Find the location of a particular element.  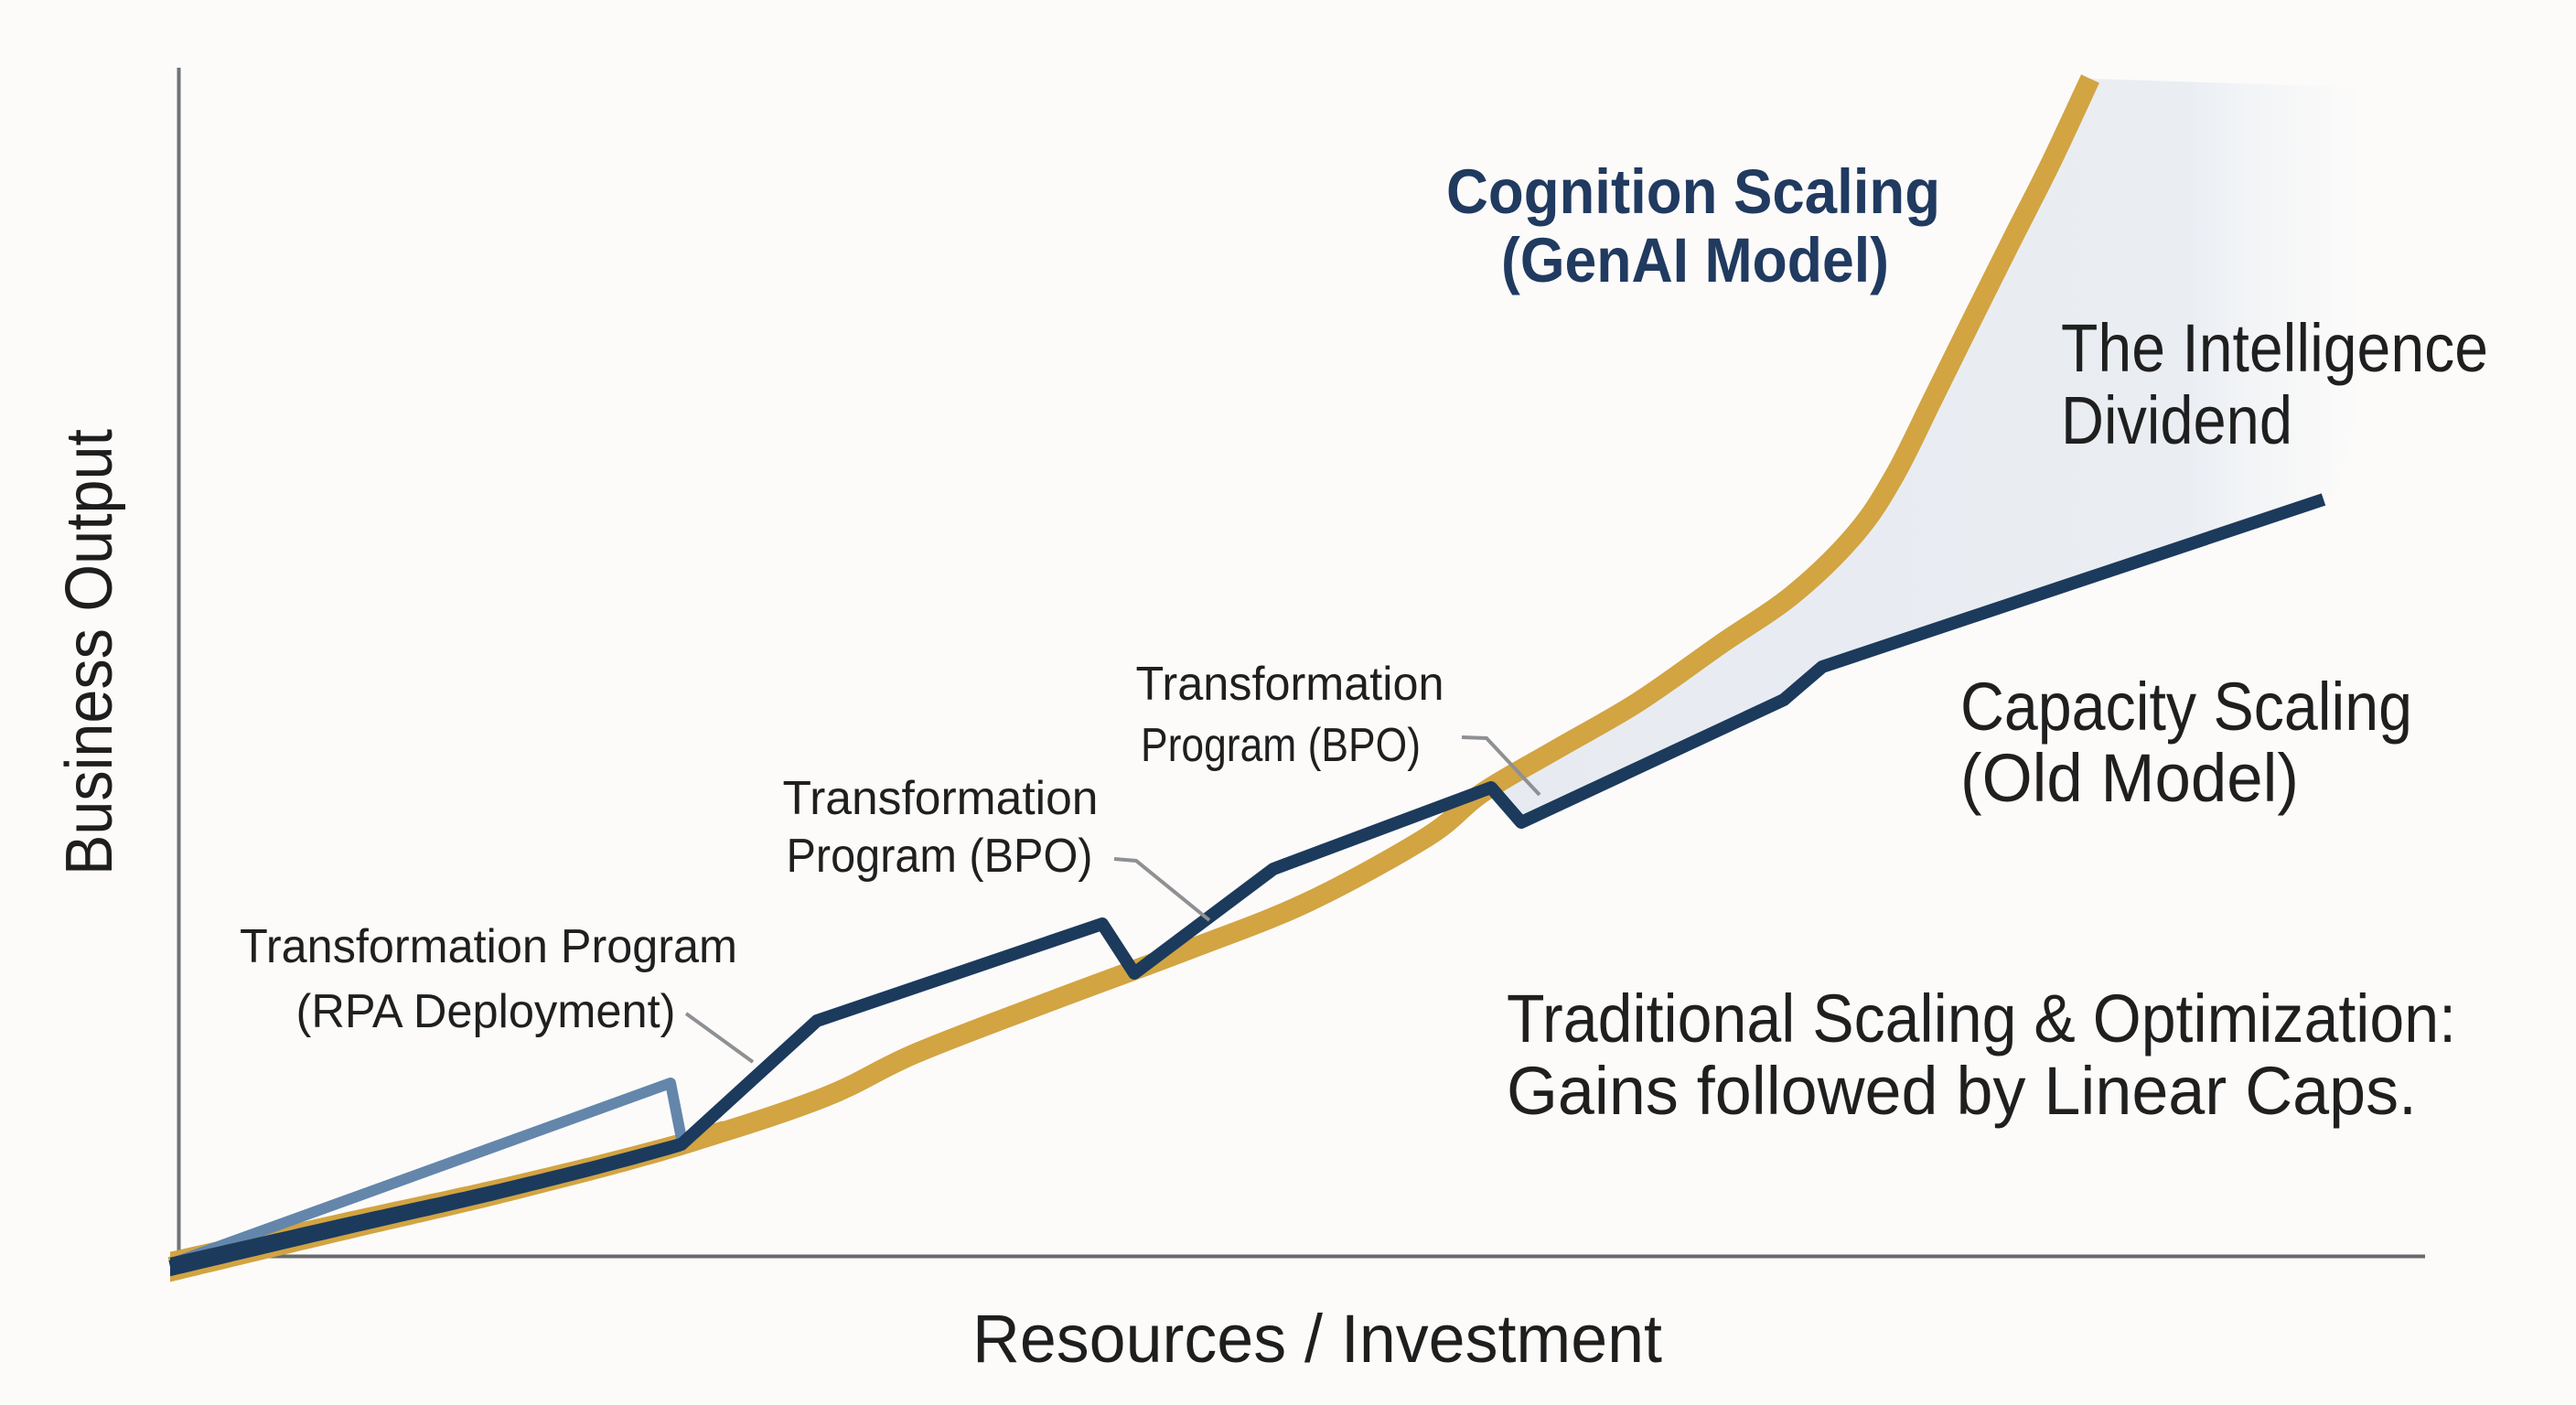

svg-text: Transformation Program is located at coordinates (489, 946).